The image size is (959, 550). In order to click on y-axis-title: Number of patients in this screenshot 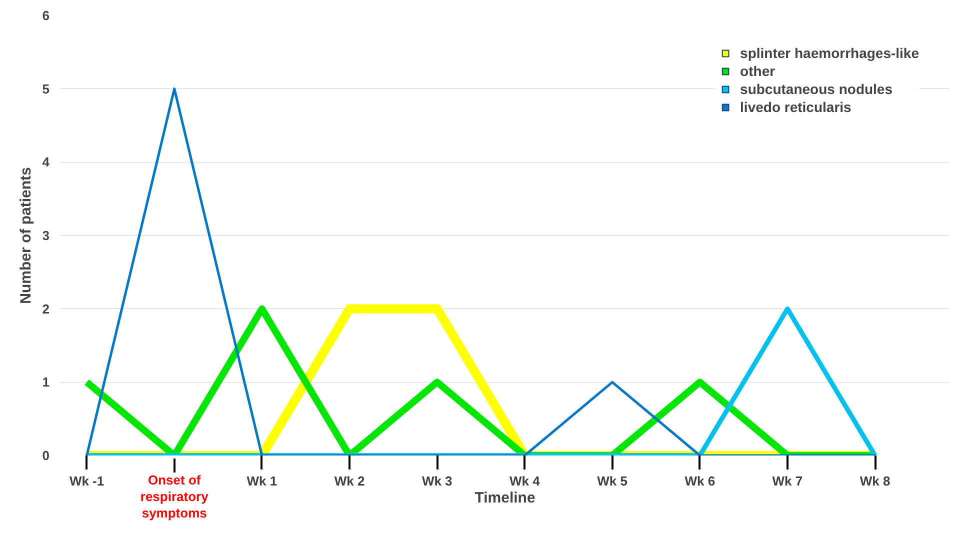, I will do `click(25, 235)`.